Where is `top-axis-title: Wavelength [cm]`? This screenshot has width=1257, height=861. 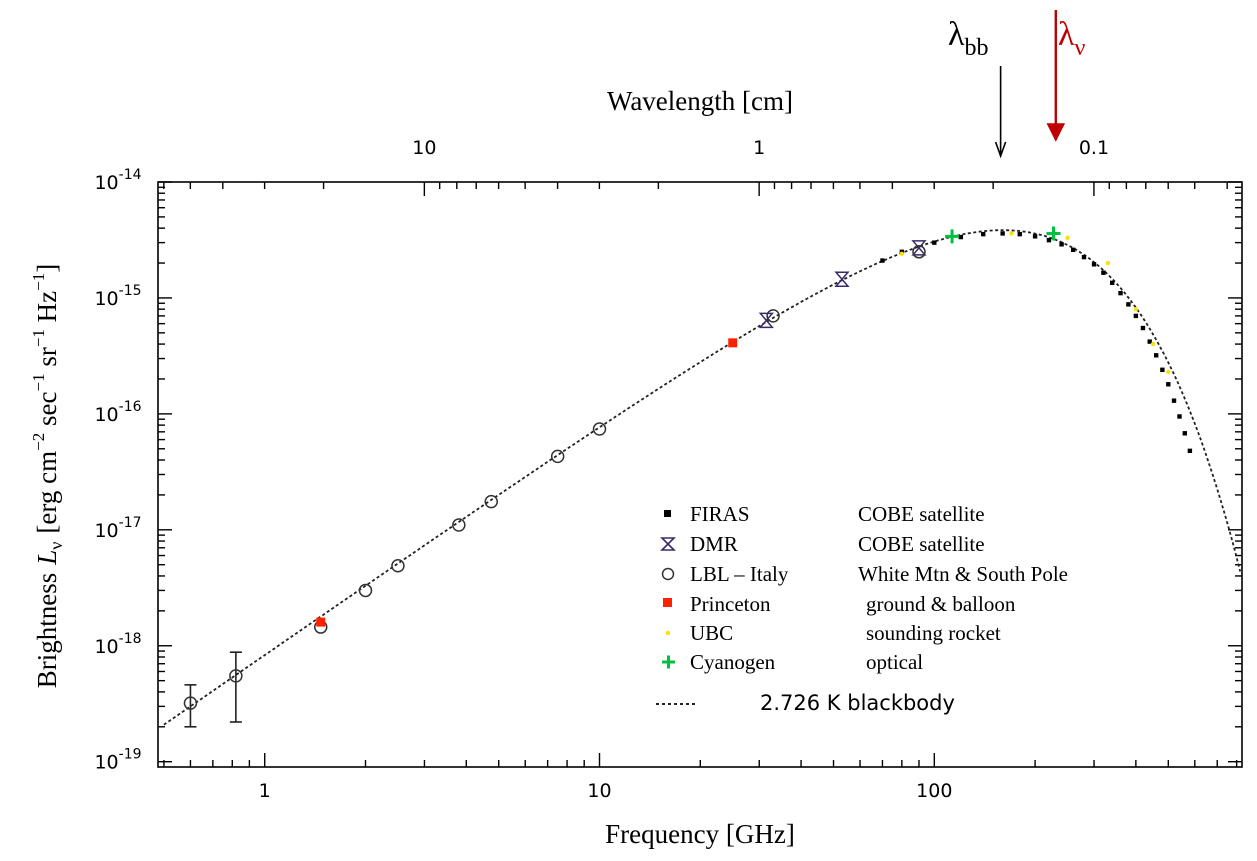
top-axis-title: Wavelength [cm] is located at coordinates (700, 101).